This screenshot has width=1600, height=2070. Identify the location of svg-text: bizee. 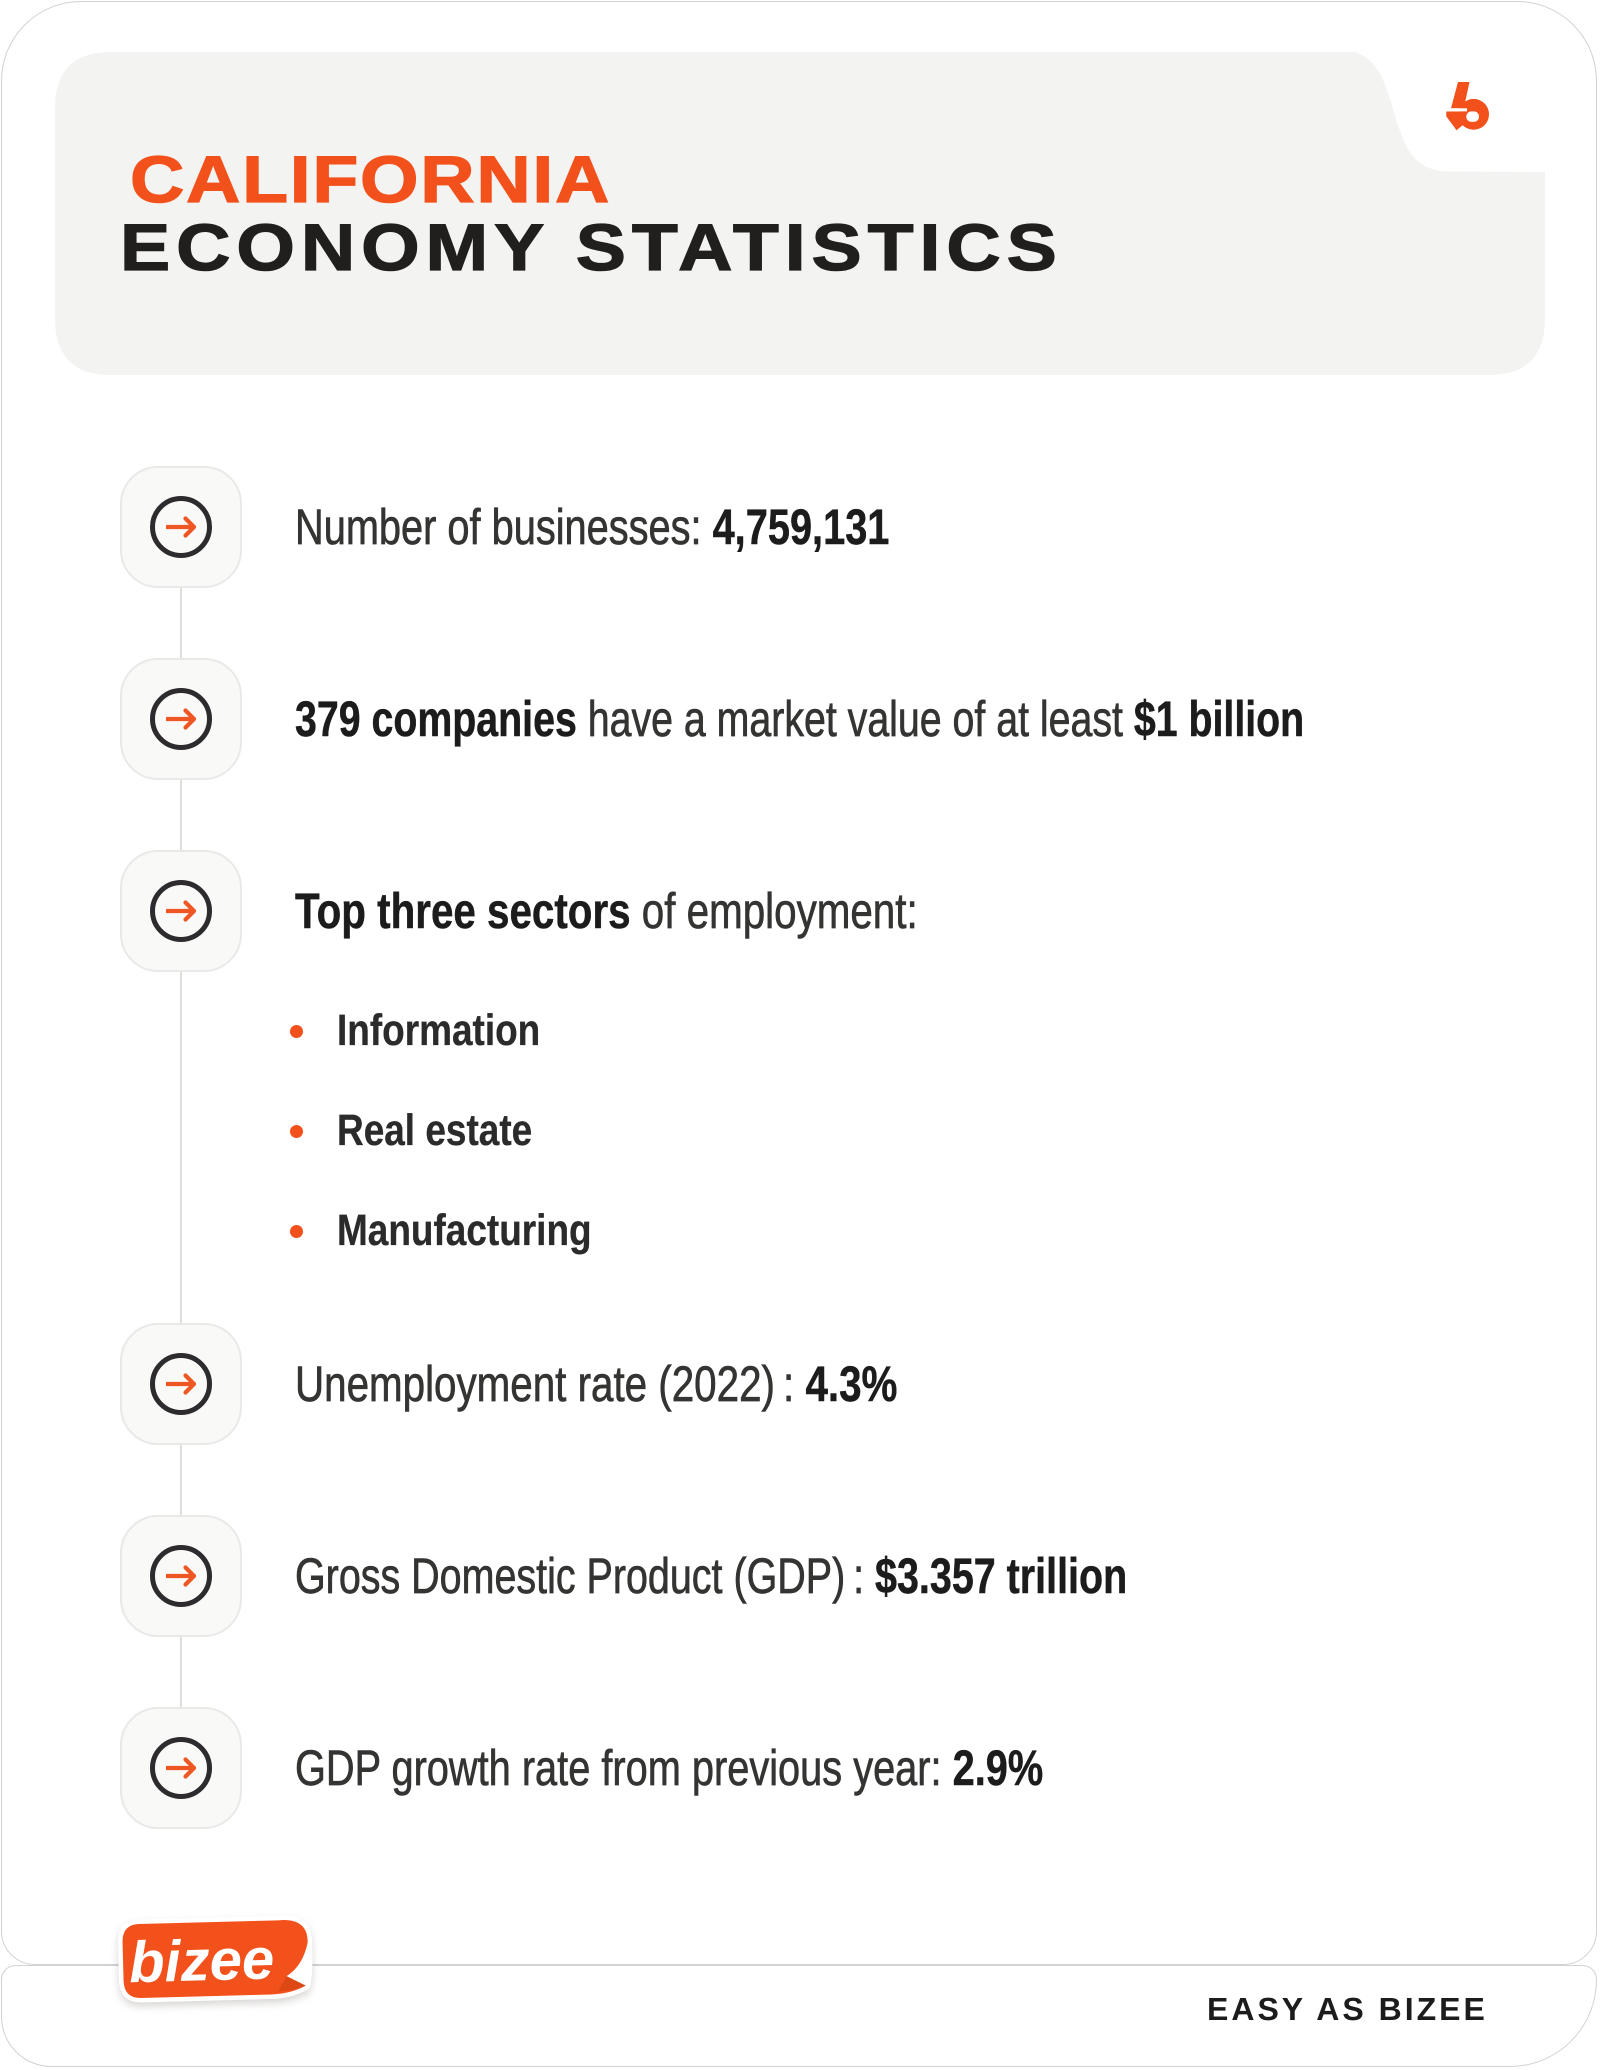
(201, 1960).